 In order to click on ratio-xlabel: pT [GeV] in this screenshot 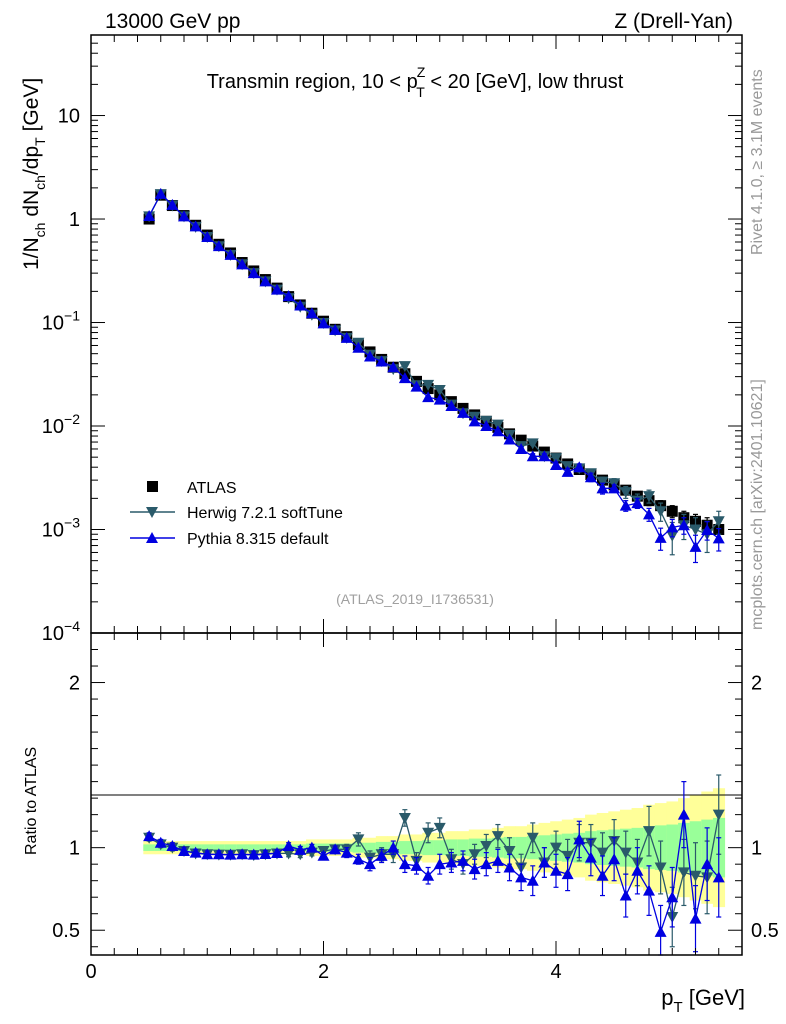, I will do `click(703, 1000)`.